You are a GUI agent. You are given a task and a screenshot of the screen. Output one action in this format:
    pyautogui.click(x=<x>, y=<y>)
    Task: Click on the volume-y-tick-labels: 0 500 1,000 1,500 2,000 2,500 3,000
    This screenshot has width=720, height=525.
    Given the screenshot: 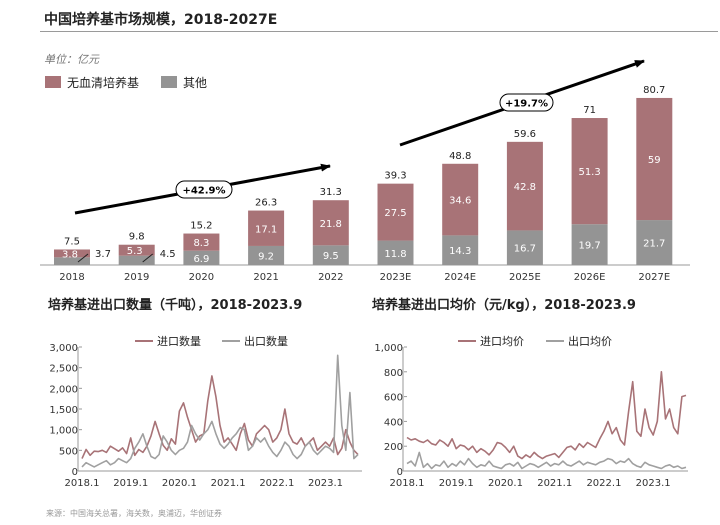 What is the action you would take?
    pyautogui.click(x=65, y=410)
    